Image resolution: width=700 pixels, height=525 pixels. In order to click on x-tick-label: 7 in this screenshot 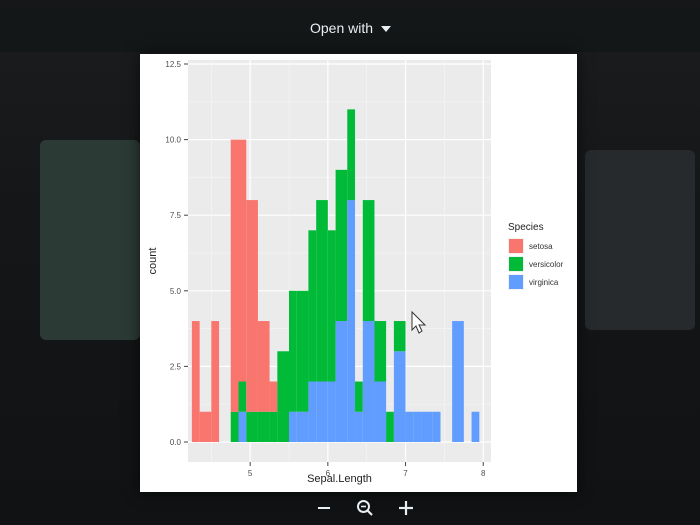, I will do `click(405, 473)`.